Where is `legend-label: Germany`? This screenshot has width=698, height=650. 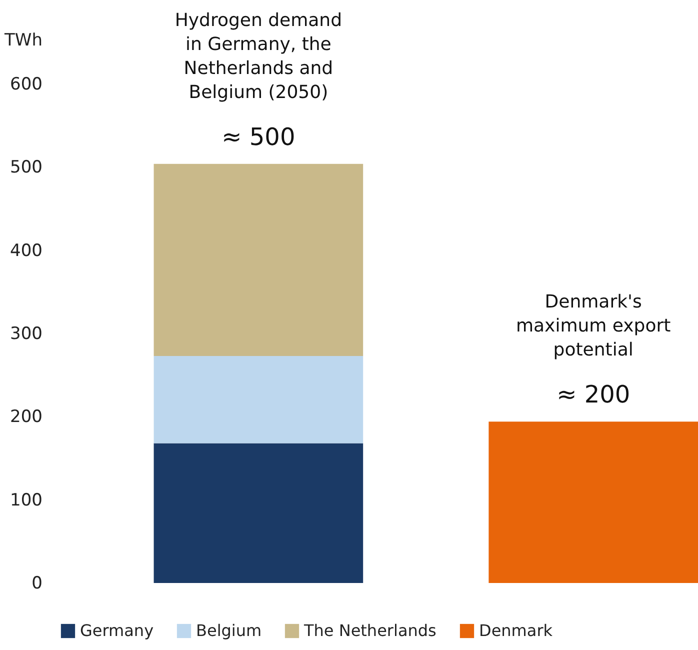
legend-label: Germany is located at coordinates (117, 630).